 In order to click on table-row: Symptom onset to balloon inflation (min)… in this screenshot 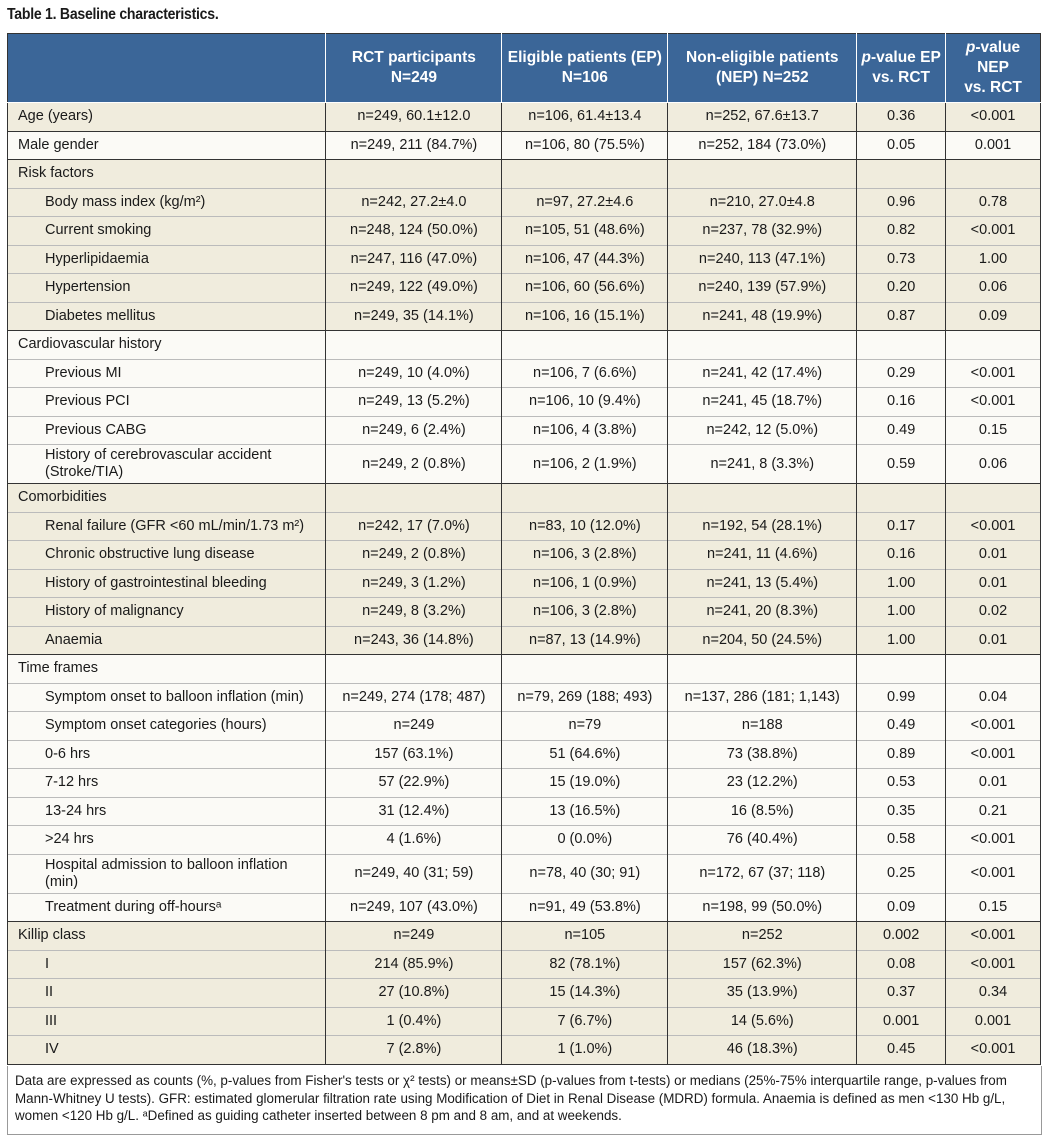, I will do `click(523, 697)`.